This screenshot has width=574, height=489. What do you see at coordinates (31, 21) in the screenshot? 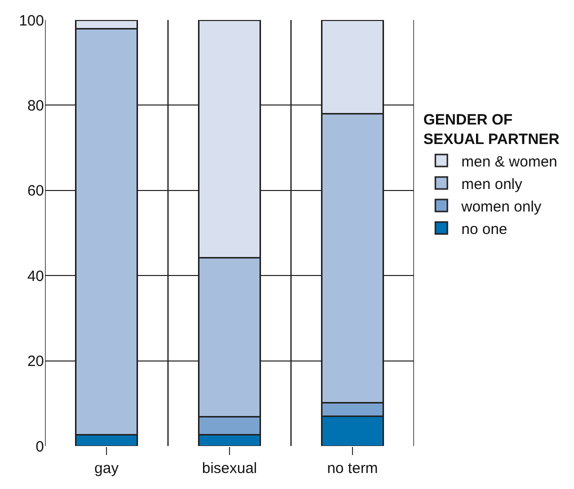
I see `y-tick-label: 100` at bounding box center [31, 21].